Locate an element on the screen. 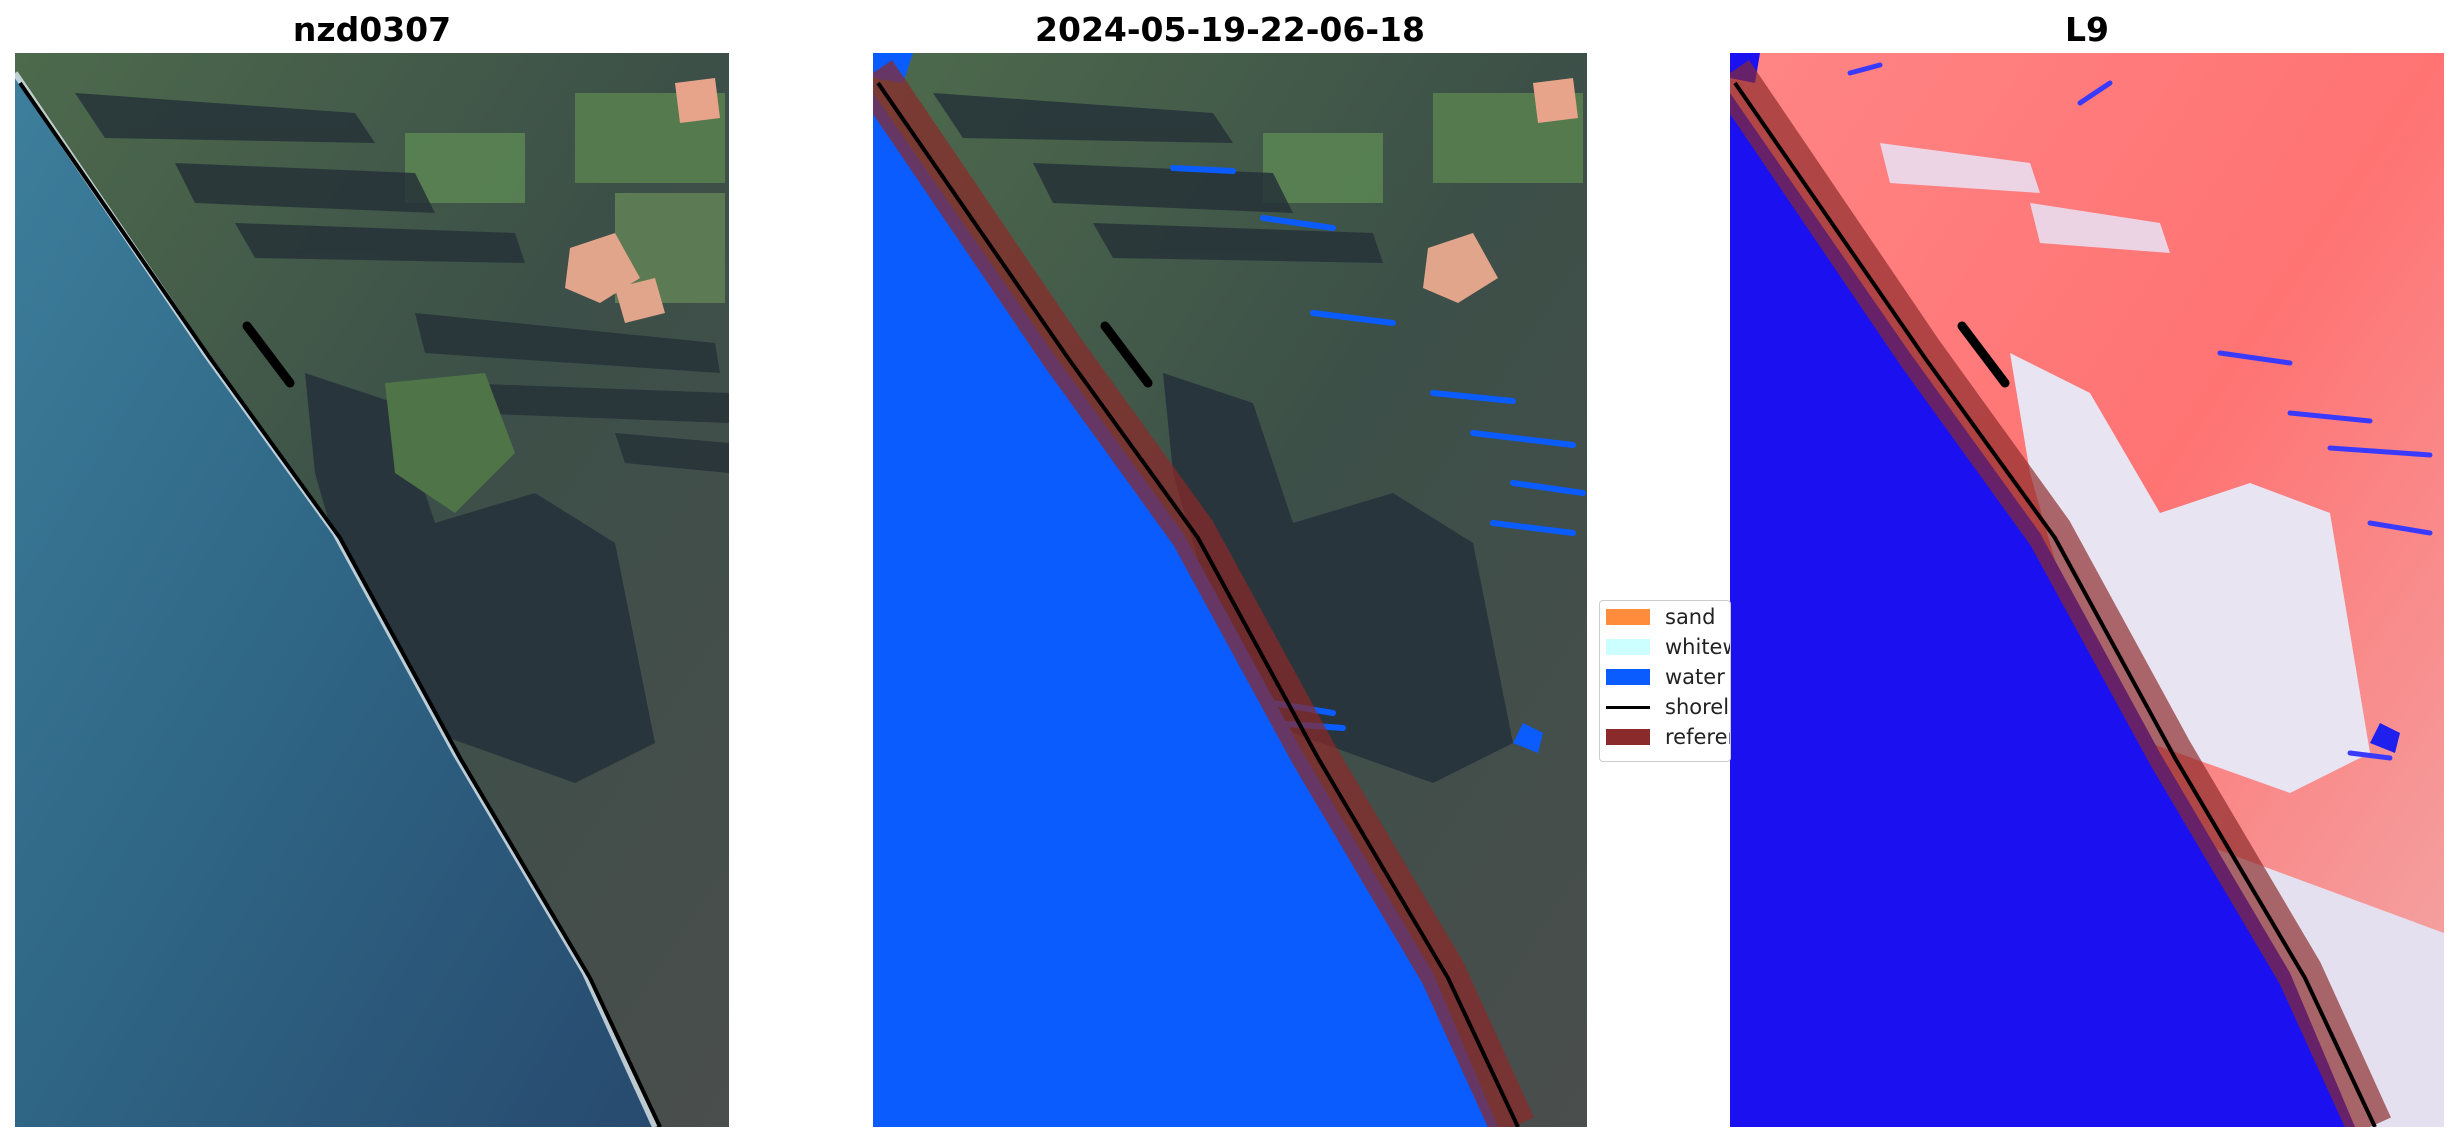 This screenshot has height=1142, width=2460. legend-item-reference: reference is located at coordinates (1668, 737).